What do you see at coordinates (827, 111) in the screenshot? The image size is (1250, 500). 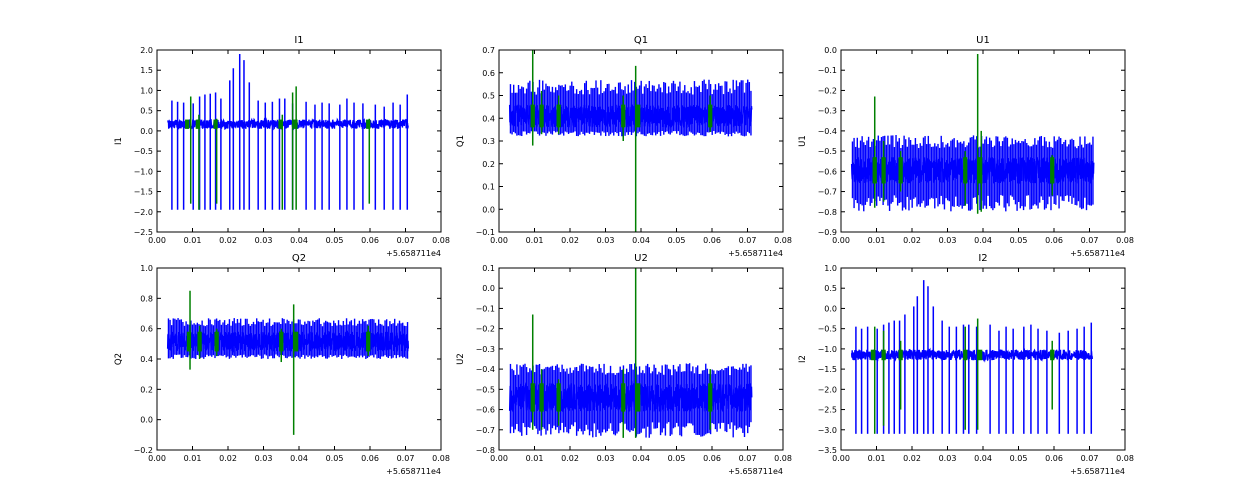 I see `y-tick-label: −0.3` at bounding box center [827, 111].